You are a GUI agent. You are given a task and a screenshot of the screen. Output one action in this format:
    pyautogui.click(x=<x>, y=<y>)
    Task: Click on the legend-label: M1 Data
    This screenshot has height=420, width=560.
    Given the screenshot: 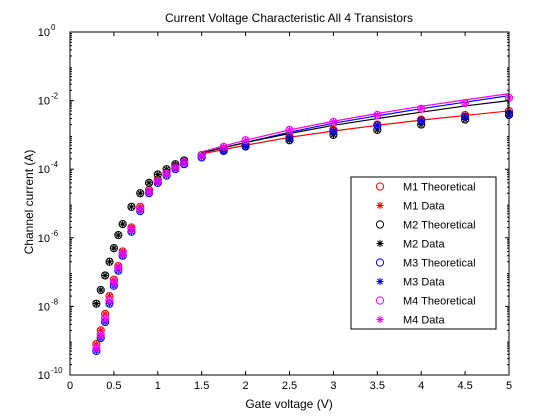 What is the action you would take?
    pyautogui.click(x=424, y=207)
    